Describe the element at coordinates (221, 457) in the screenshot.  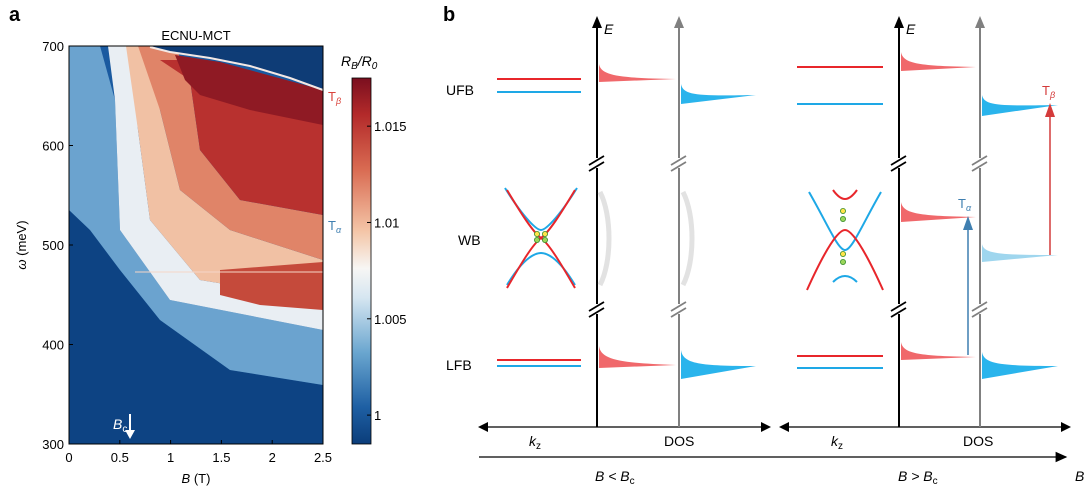
I see `x-tick-label: 1.5` at that location.